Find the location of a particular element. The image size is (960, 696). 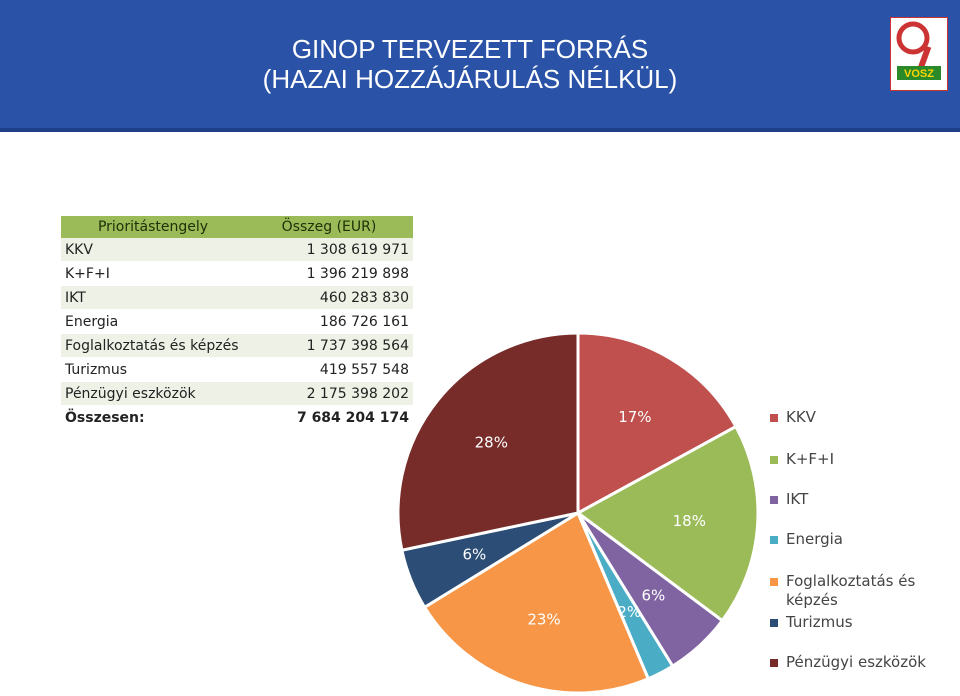

table-row: Turizmus 419 557 548 is located at coordinates (237, 369).